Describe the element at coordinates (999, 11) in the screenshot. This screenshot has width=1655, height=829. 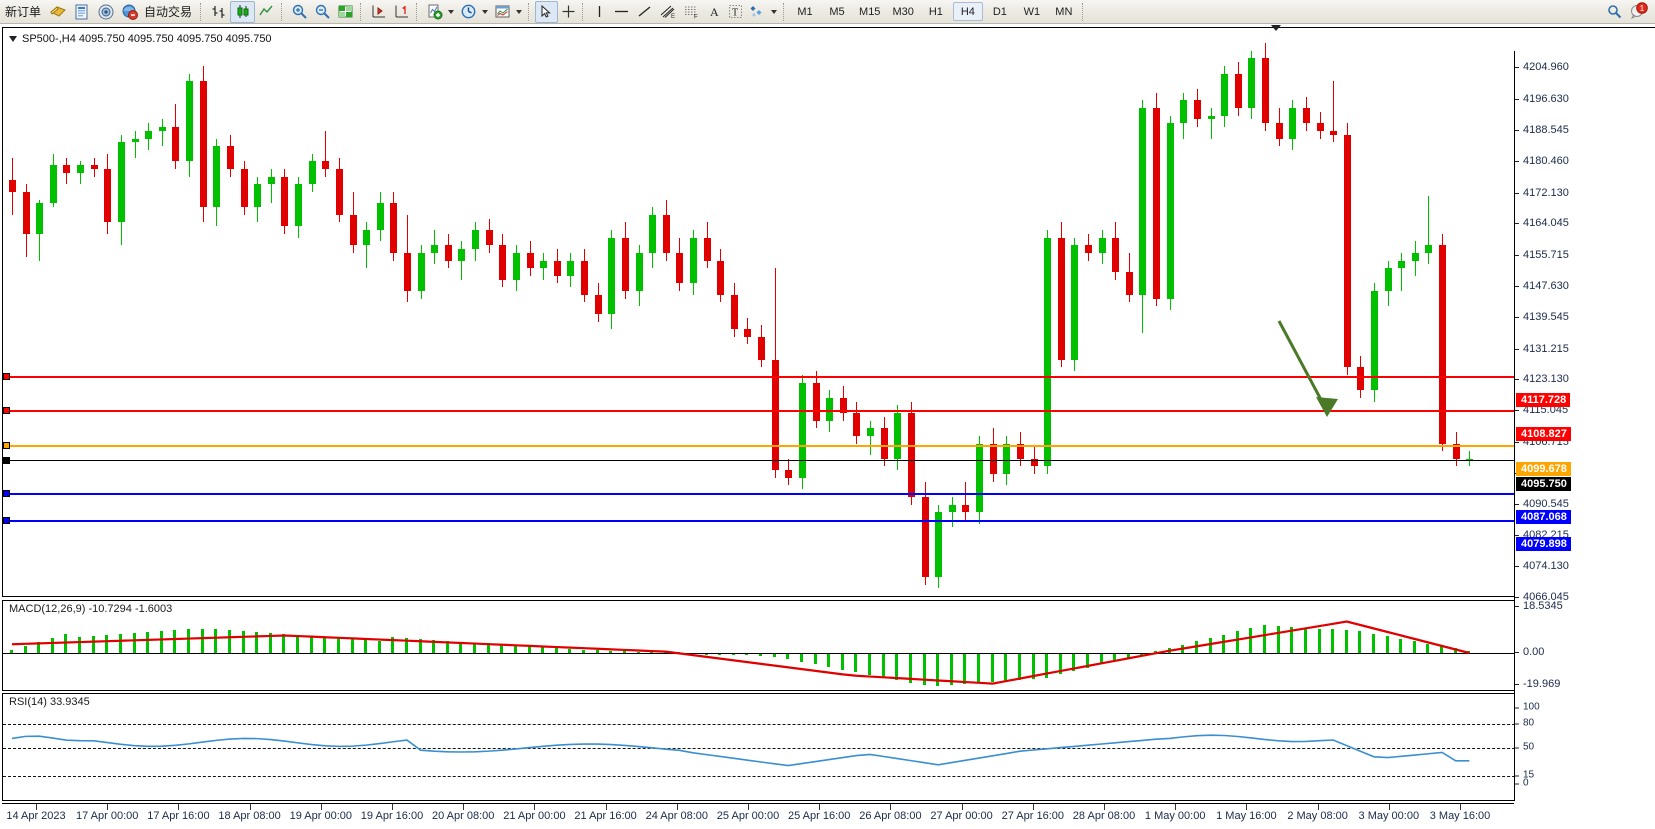
I see `timeframe-d1: D1` at that location.